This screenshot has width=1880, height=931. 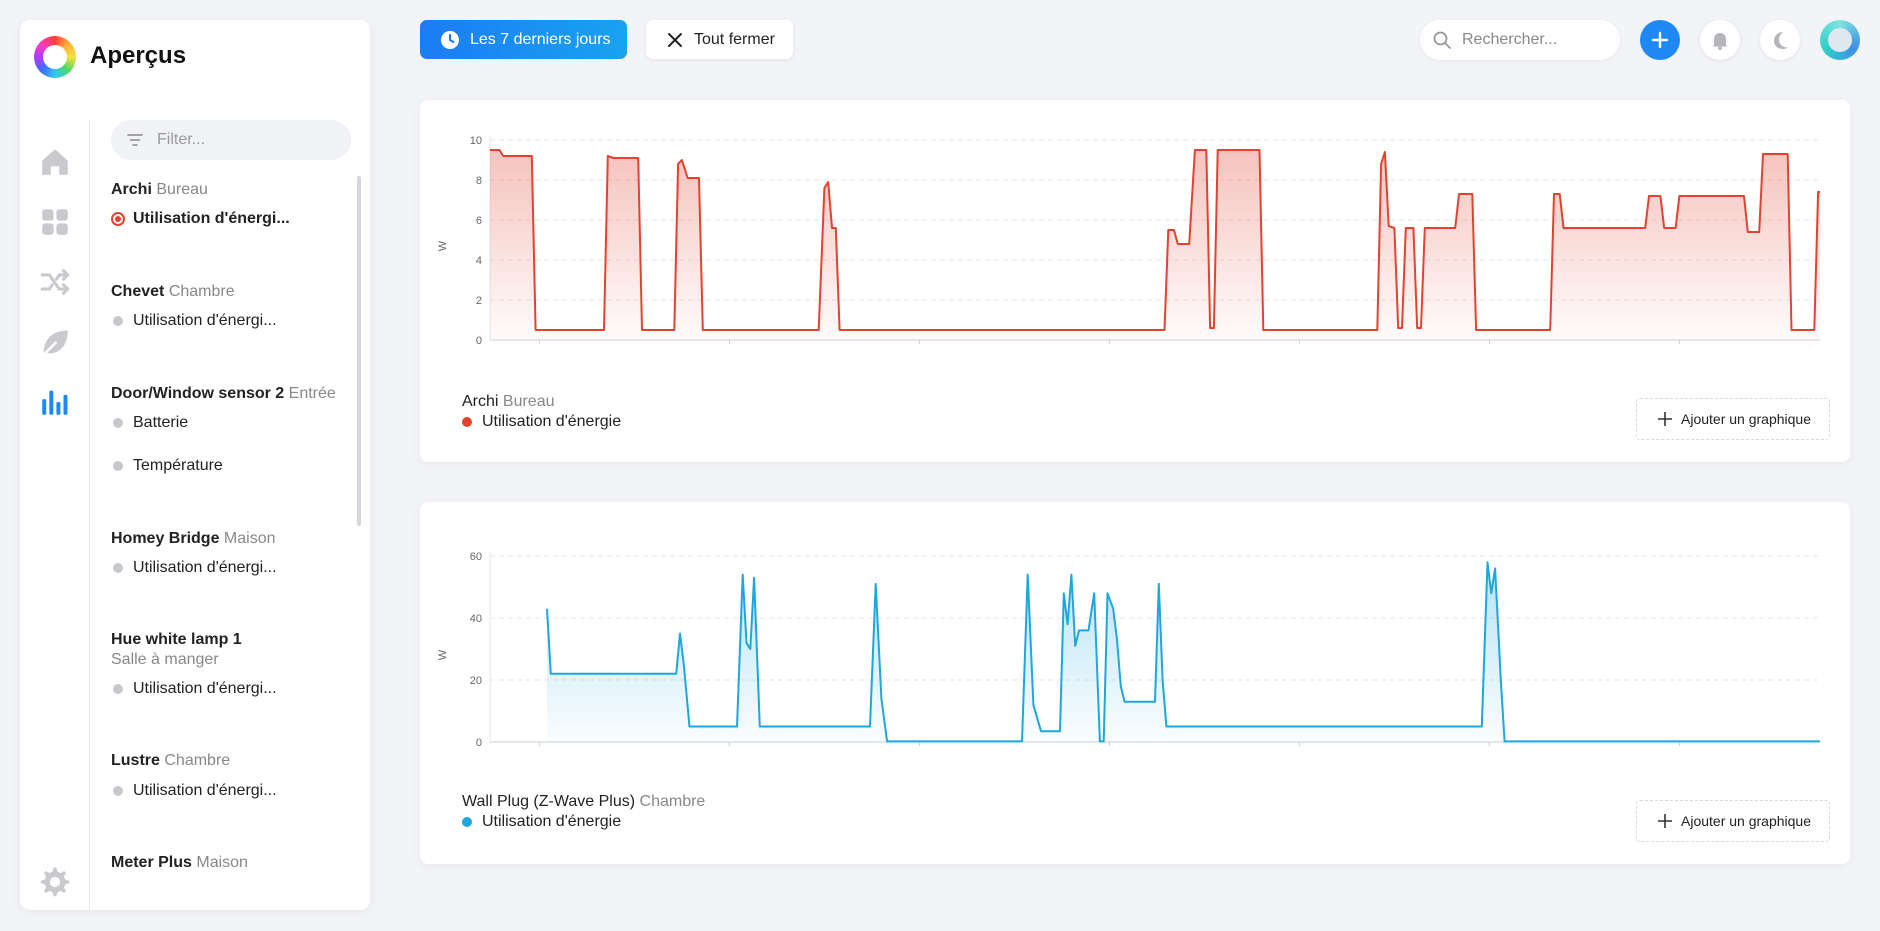 I want to click on device-group: Meter Plus Maison, so click(x=236, y=863).